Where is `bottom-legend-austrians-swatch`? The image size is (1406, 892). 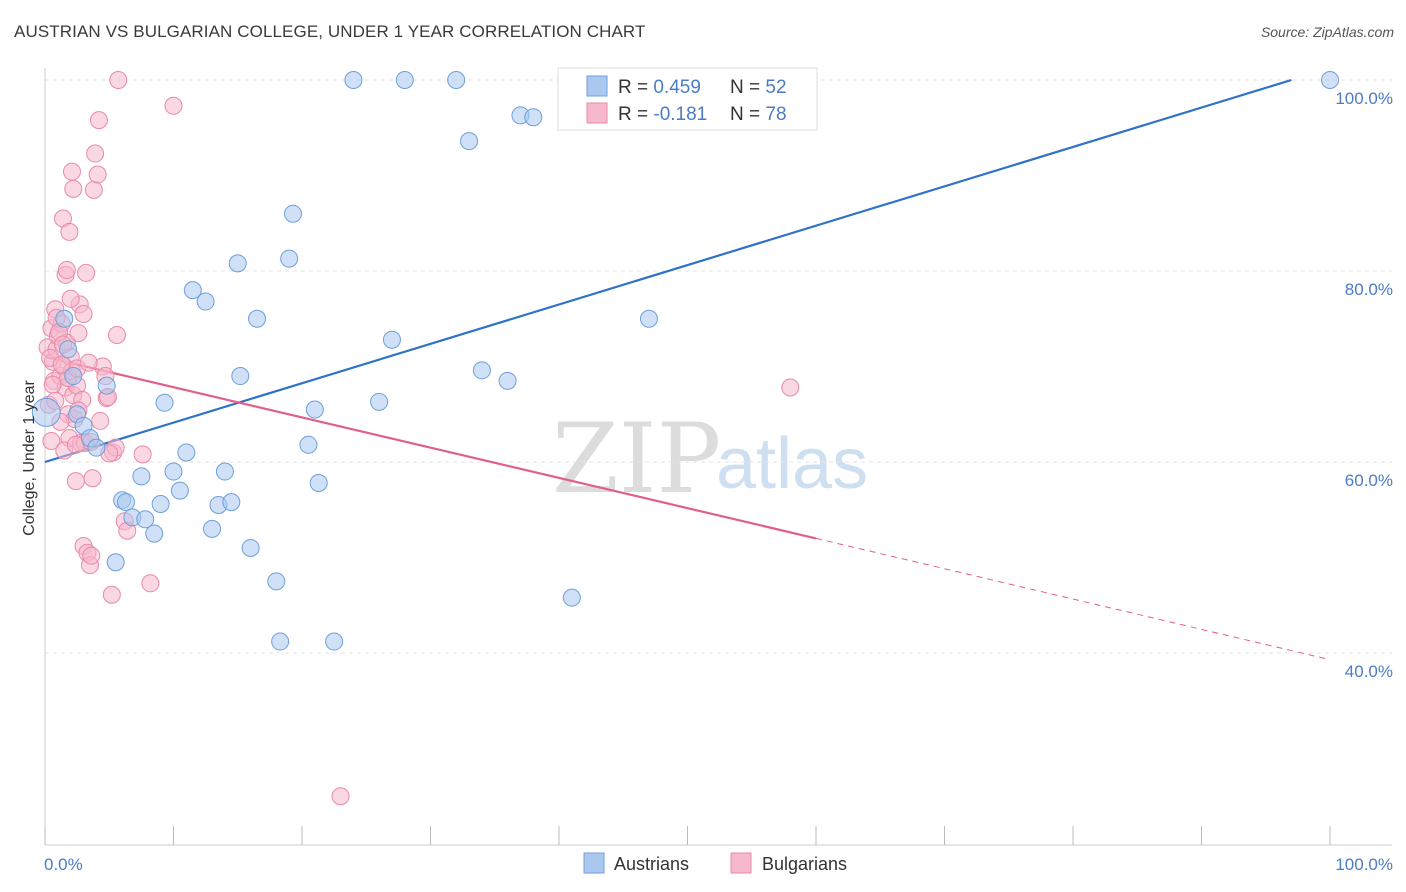 bottom-legend-austrians-swatch is located at coordinates (594, 863).